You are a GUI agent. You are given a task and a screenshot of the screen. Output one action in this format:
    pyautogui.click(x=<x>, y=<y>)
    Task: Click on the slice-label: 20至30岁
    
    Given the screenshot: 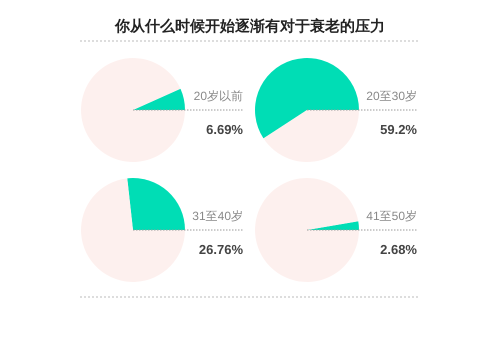 What is the action you would take?
    pyautogui.click(x=391, y=96)
    